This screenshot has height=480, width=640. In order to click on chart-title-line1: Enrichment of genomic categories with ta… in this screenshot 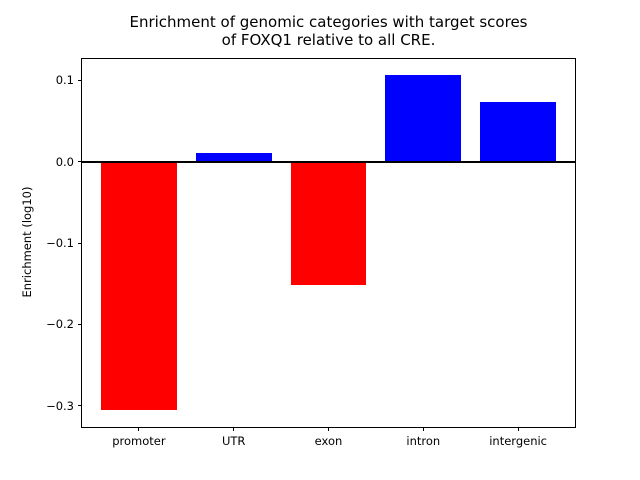, I will do `click(328, 22)`.